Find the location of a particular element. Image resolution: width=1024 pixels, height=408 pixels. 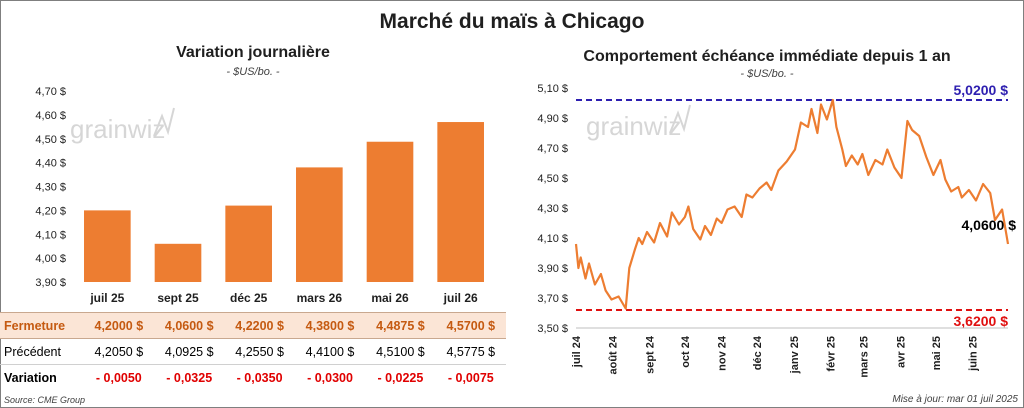

table-cell: - 0,0225 is located at coordinates (400, 377).